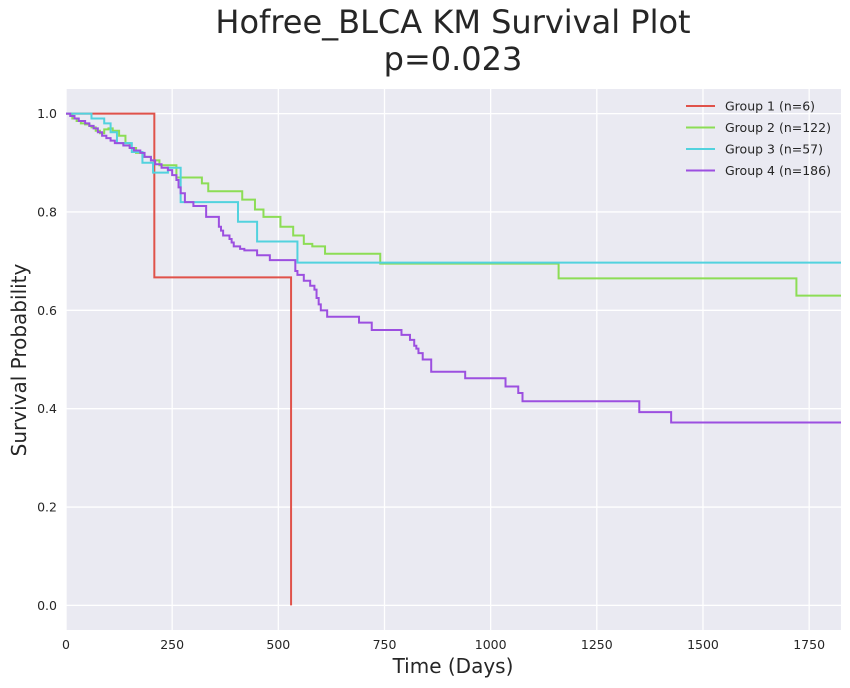  I want to click on chart-title: Hofree_BLCA KM Survival Plot, so click(452, 22).